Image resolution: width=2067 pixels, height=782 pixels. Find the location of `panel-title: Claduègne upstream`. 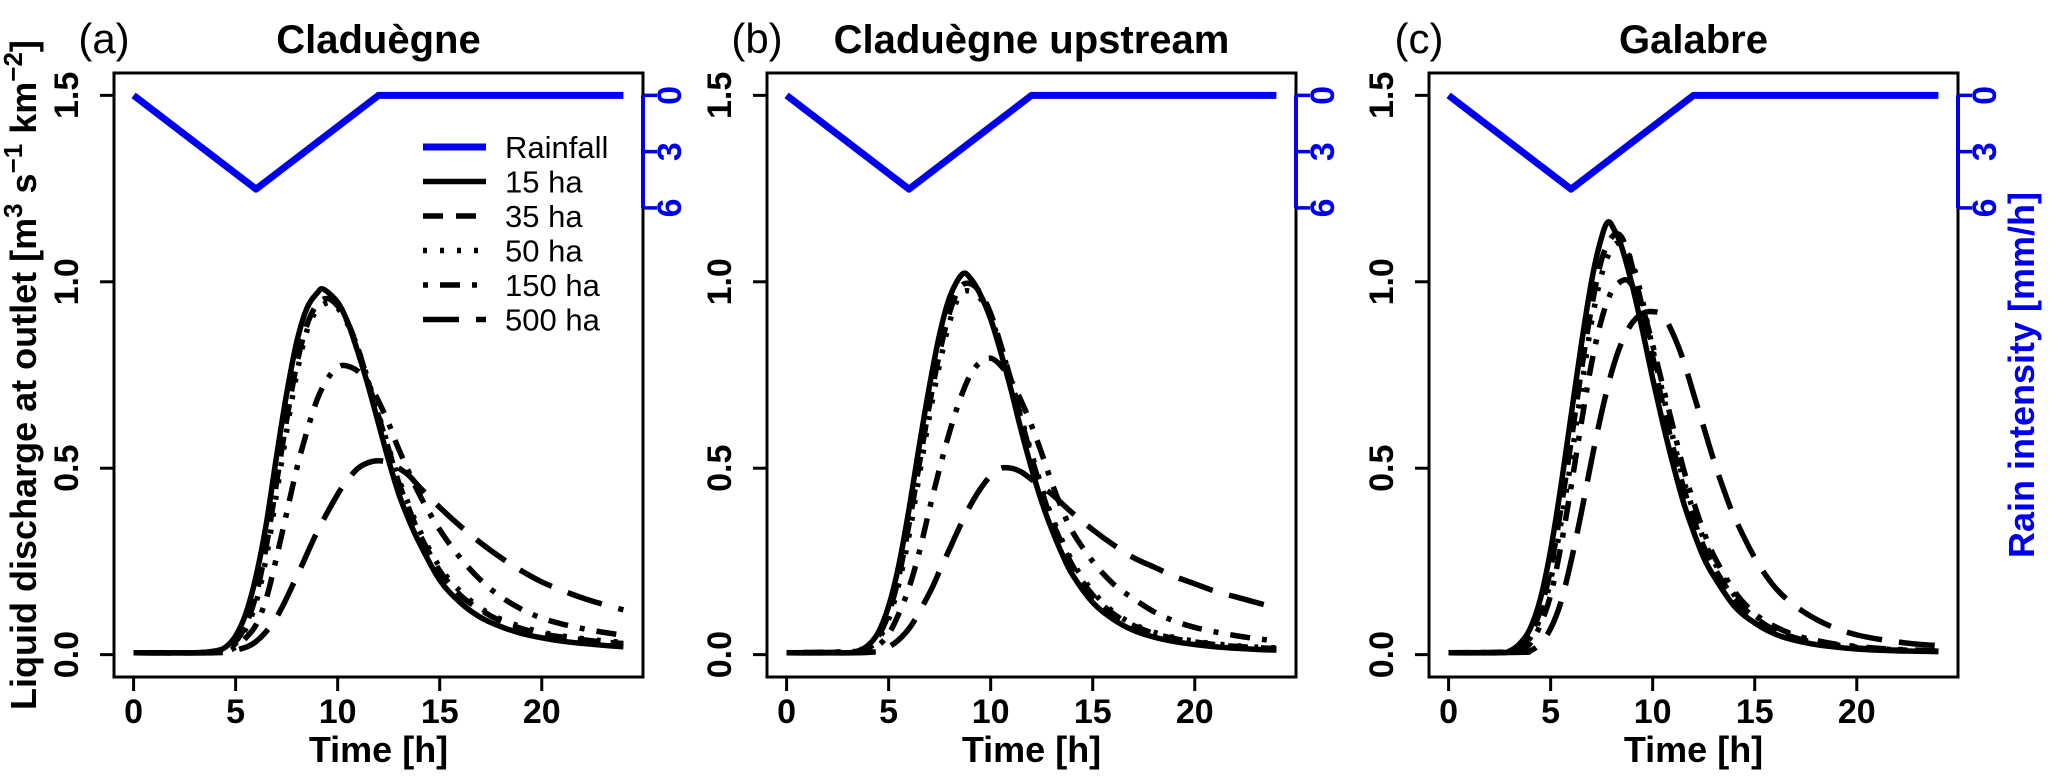

panel-title: Claduègne upstream is located at coordinates (1032, 40).